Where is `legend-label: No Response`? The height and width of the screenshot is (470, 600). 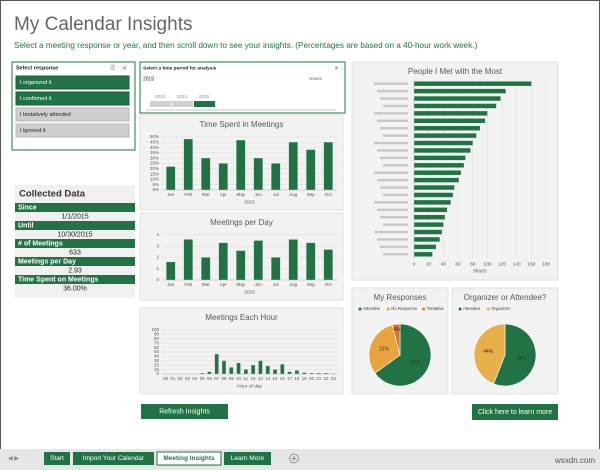
legend-label: No Response is located at coordinates (404, 308).